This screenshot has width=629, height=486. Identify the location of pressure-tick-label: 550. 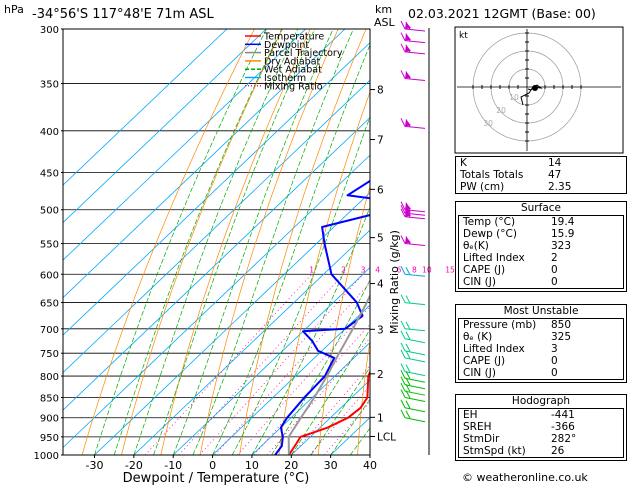
(49, 244).